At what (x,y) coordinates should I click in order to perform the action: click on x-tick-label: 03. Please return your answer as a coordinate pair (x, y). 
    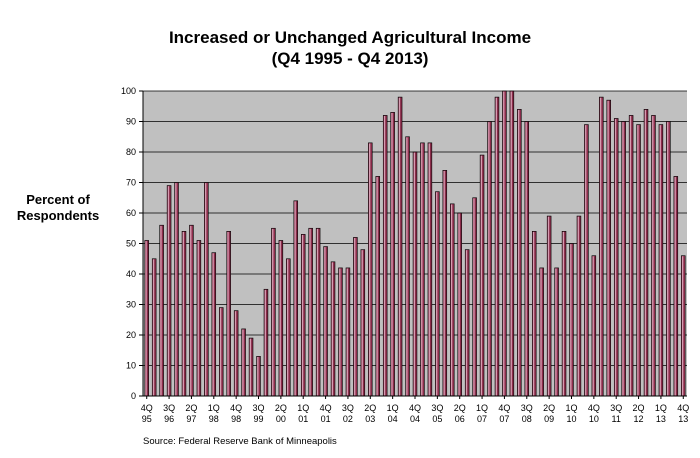
    Looking at the image, I should click on (370, 419).